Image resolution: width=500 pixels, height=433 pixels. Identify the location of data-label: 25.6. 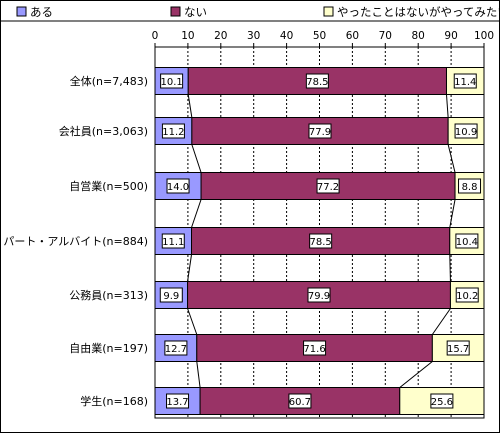
(442, 402).